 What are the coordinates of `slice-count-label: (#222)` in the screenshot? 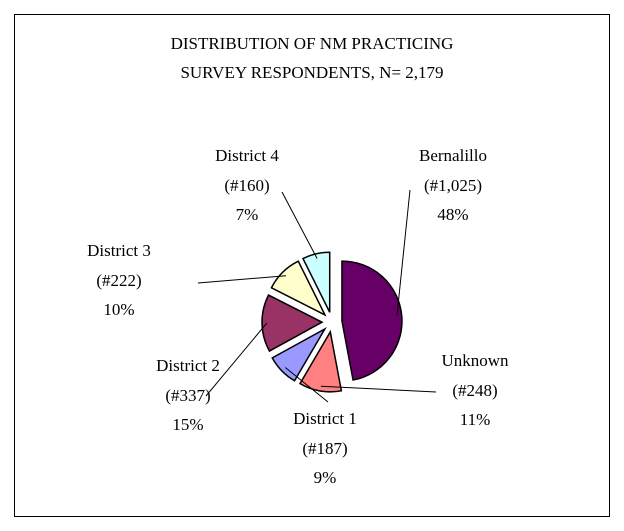 It's located at (118, 280).